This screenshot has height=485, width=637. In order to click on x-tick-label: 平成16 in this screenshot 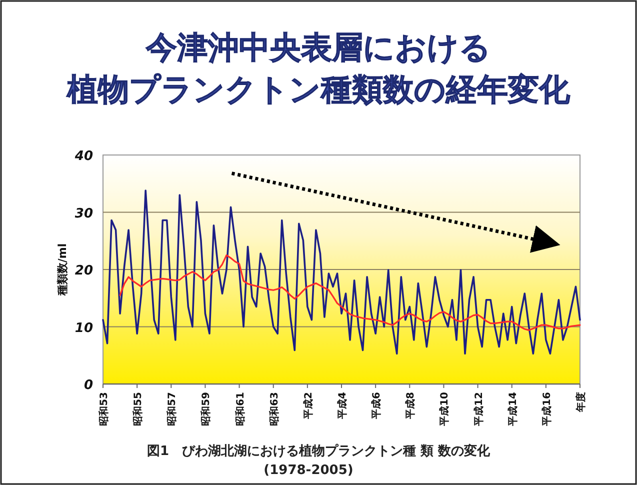, I will do `click(546, 409)`.